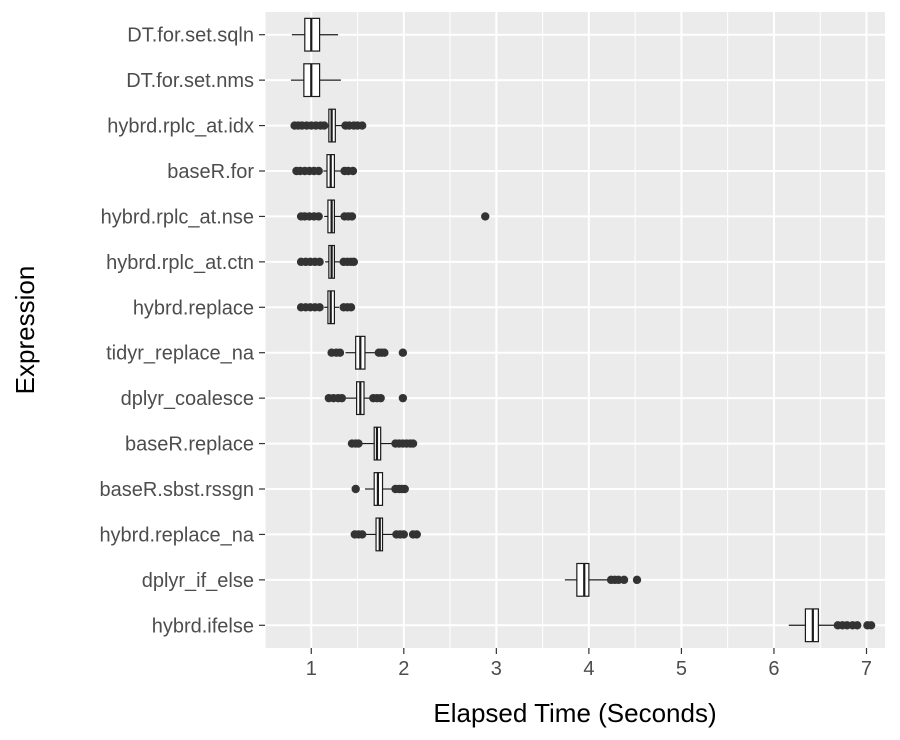 The width and height of the screenshot is (900, 740). Describe the element at coordinates (177, 217) in the screenshot. I see `y-tick-label: hybrd.rplc_at.nse` at that location.